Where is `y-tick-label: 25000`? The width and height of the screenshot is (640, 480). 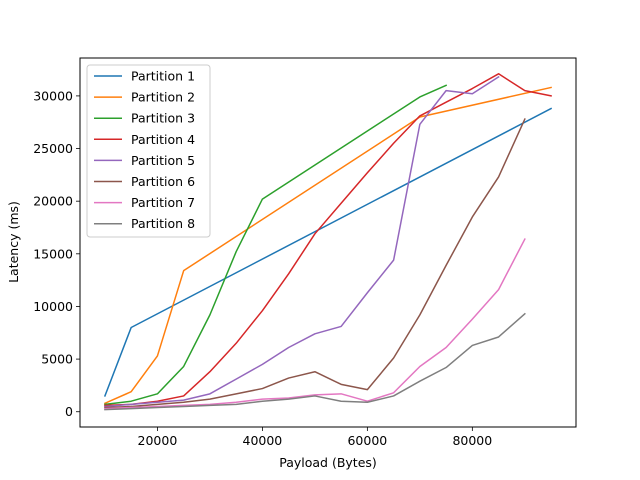 y-tick-label: 25000 is located at coordinates (53, 148).